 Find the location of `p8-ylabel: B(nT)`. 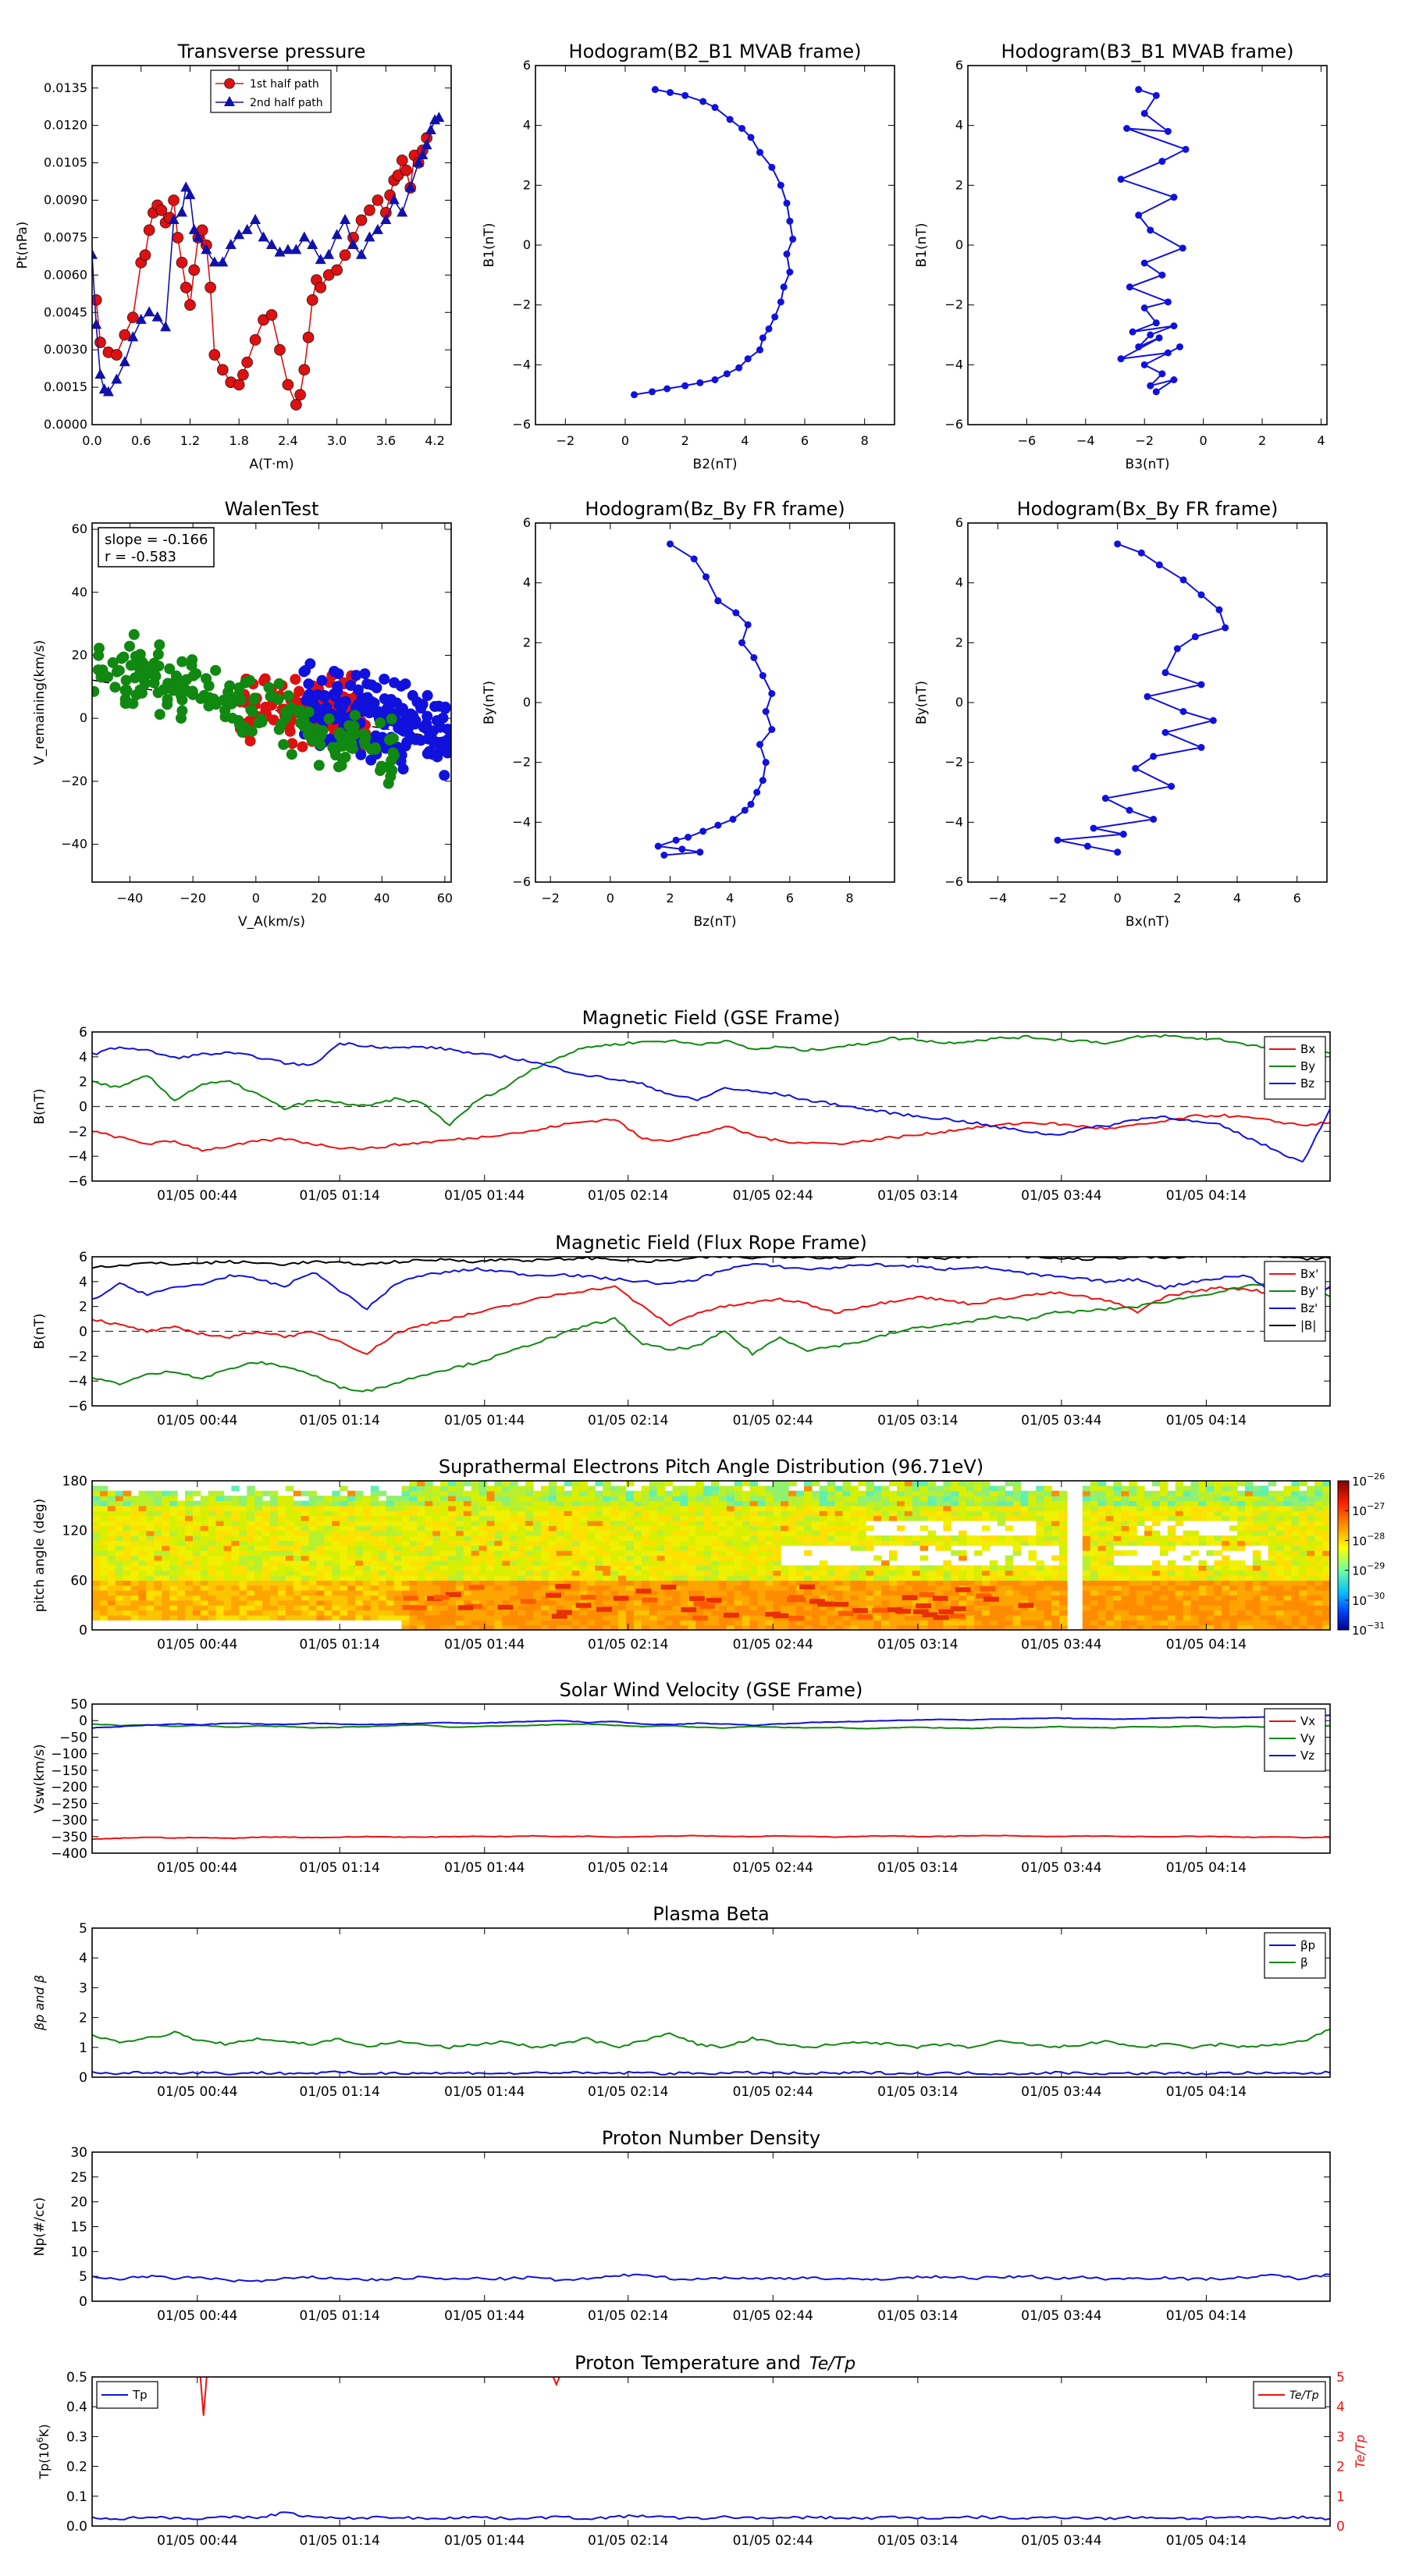

p8-ylabel: B(nT) is located at coordinates (40, 1331).